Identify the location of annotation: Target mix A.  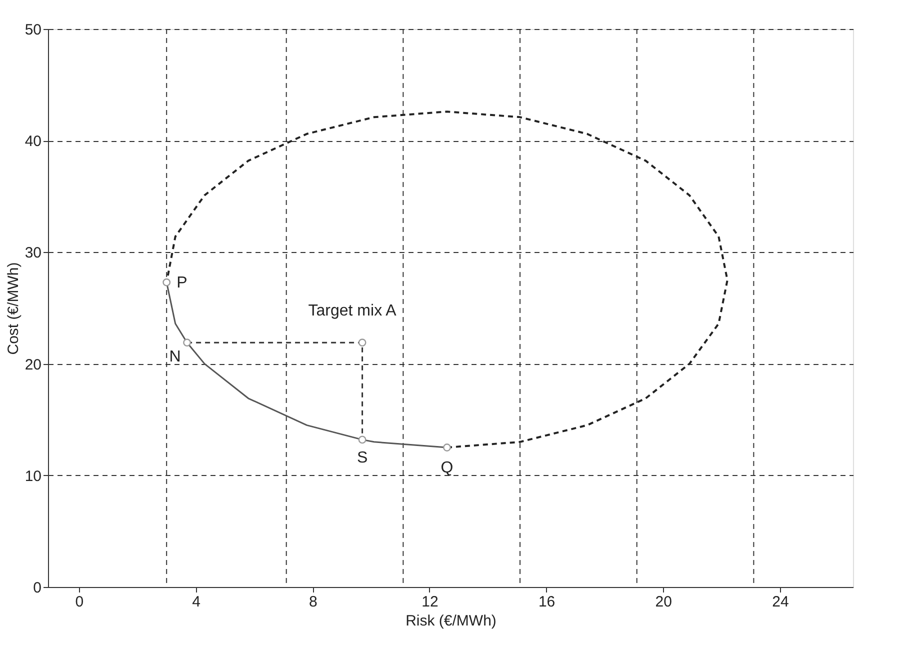
(352, 311).